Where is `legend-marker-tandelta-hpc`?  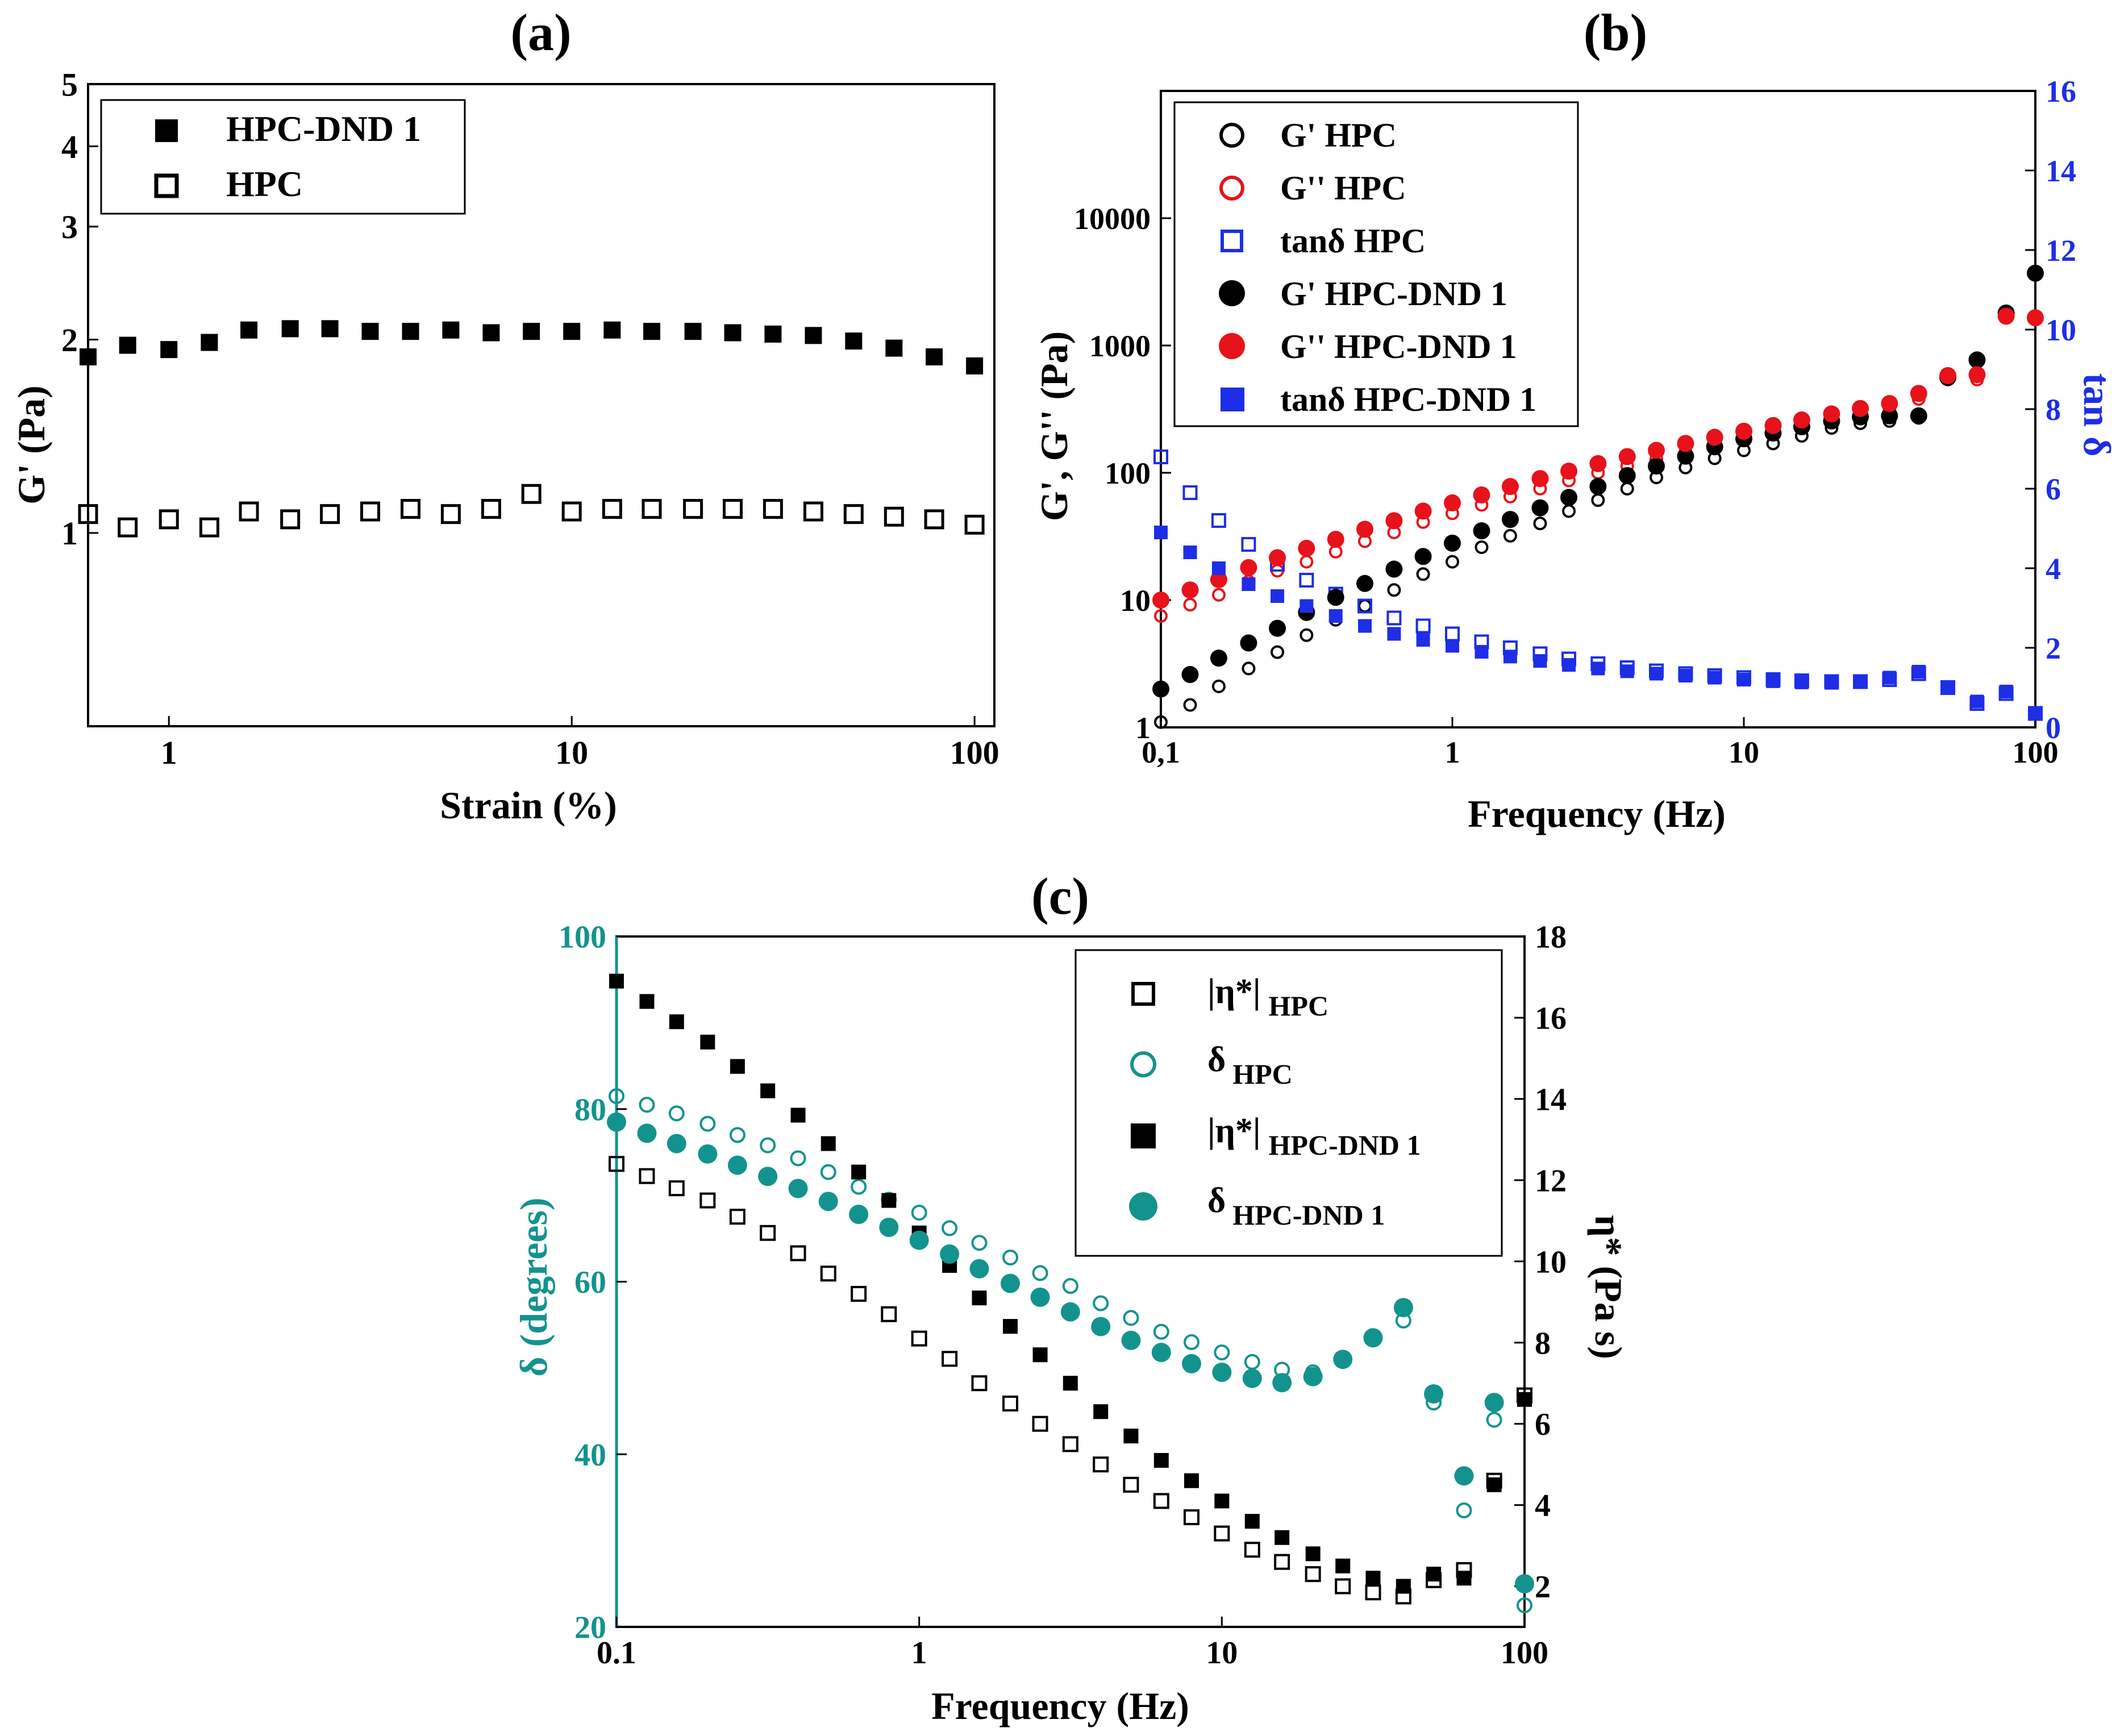
legend-marker-tandelta-hpc is located at coordinates (1232, 241).